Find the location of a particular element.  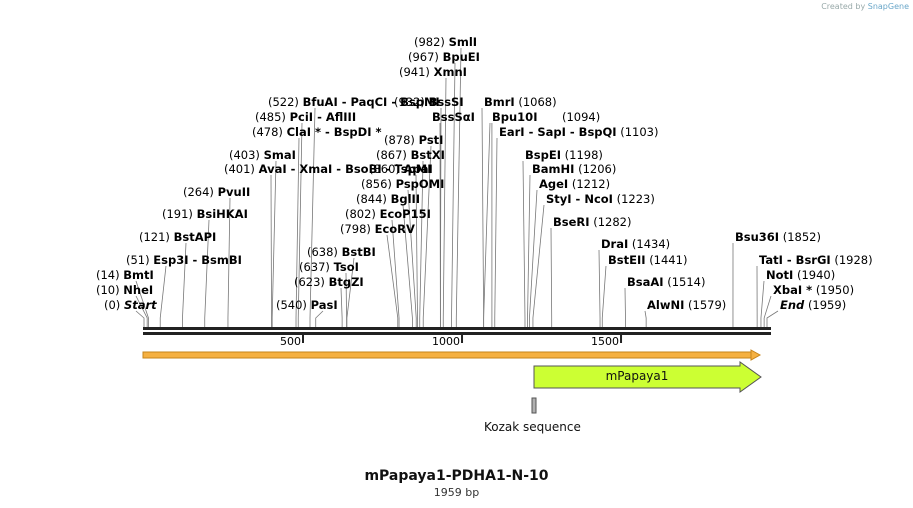

site-label: EarI - SapI - BspQI (1103) is located at coordinates (578, 132).